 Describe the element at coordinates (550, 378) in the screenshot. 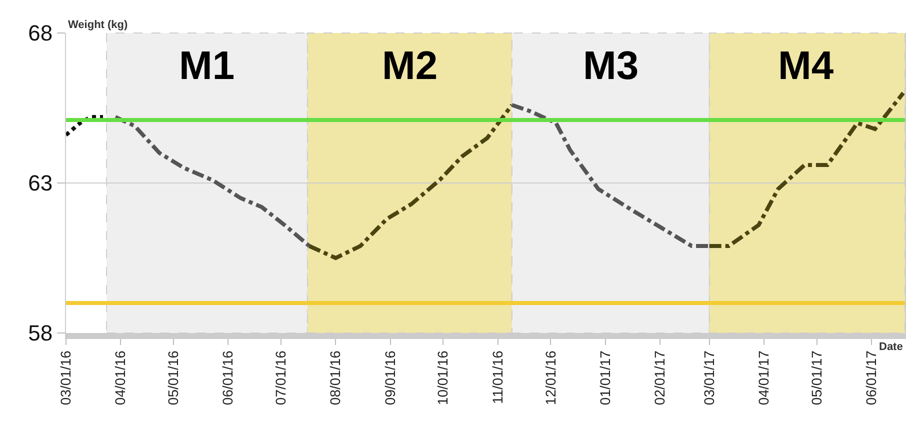

I see `x-tick-label: 12/01/16` at that location.